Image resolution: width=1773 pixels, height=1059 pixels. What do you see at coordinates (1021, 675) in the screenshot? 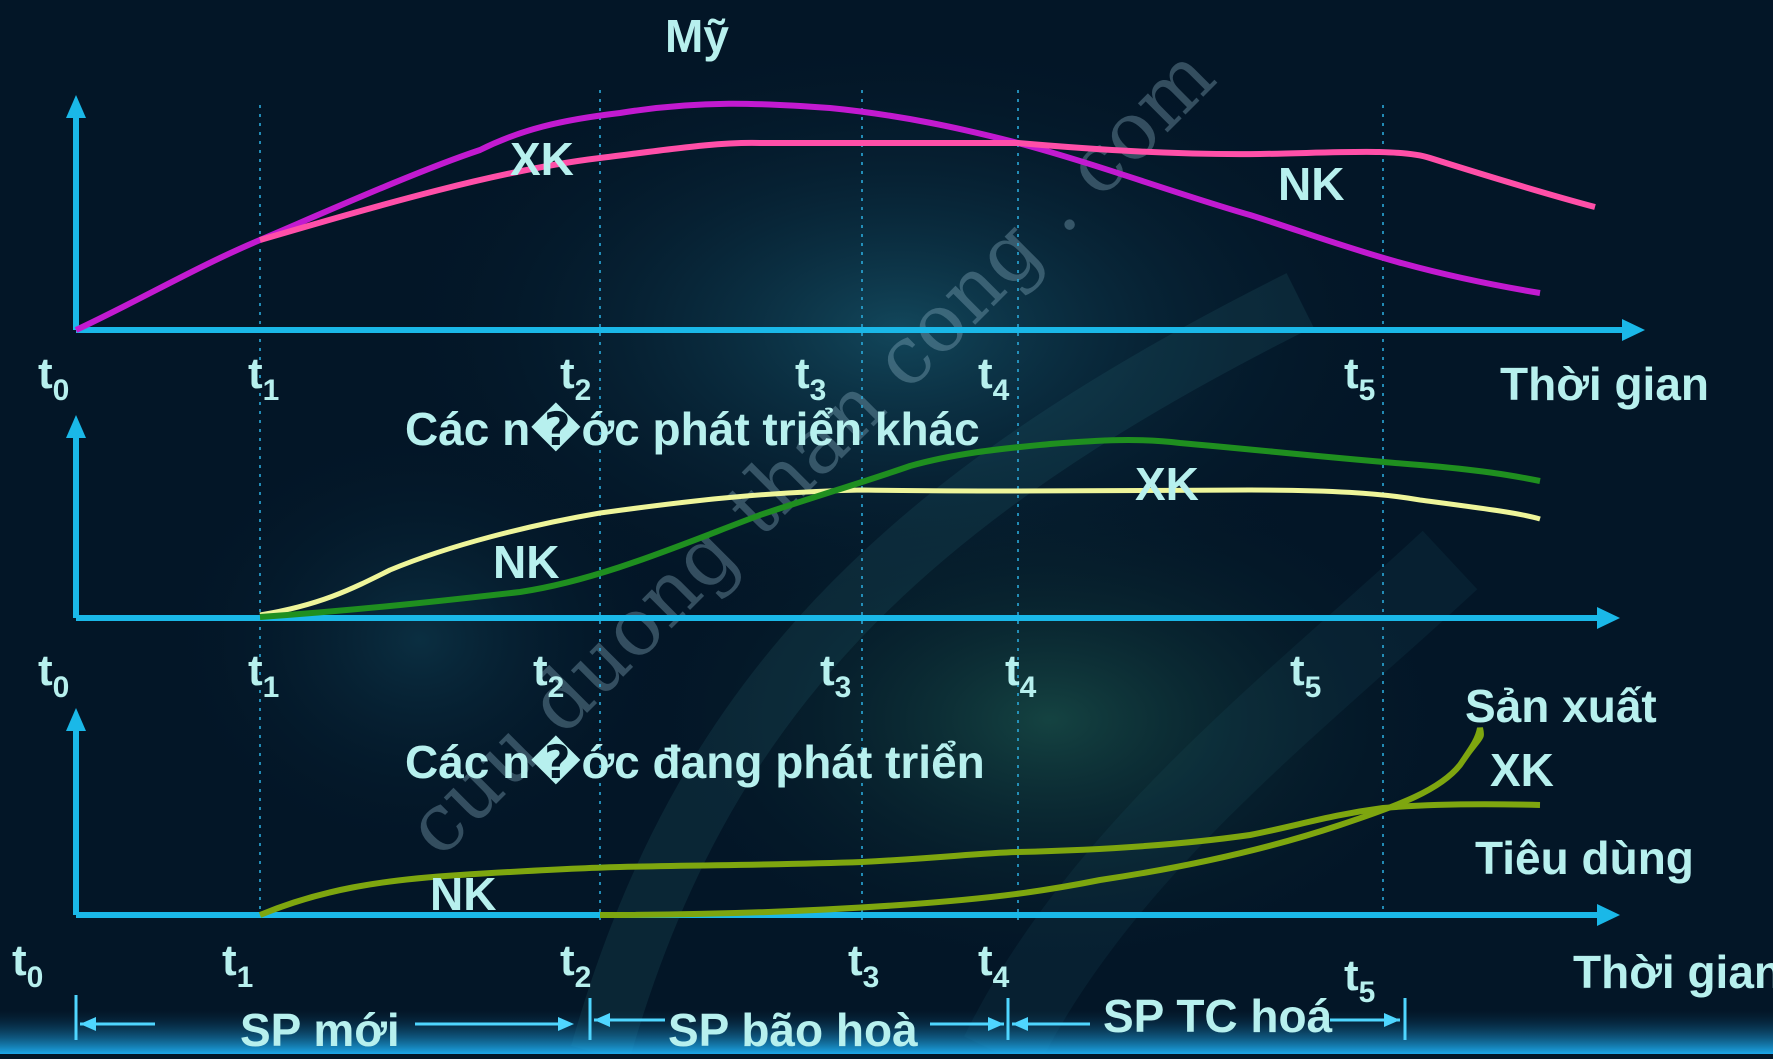
I see `panel2-tick-t4: t4` at bounding box center [1021, 675].